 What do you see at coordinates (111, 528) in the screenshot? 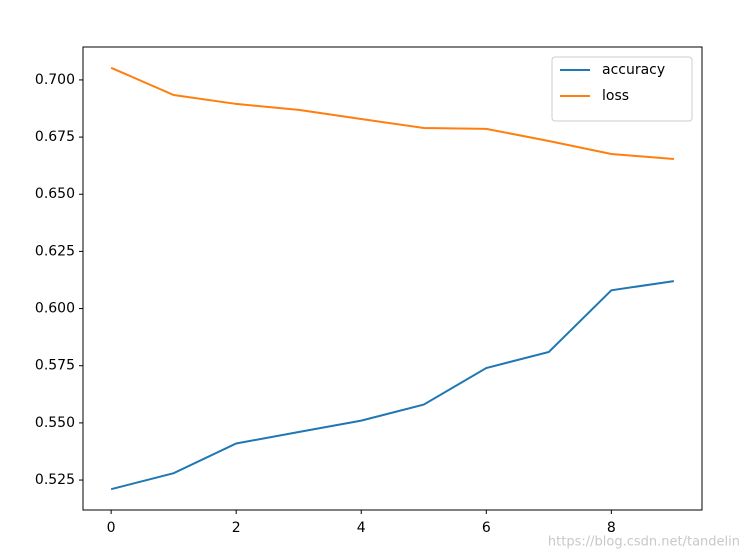
I see `x-tick-label: 0` at bounding box center [111, 528].